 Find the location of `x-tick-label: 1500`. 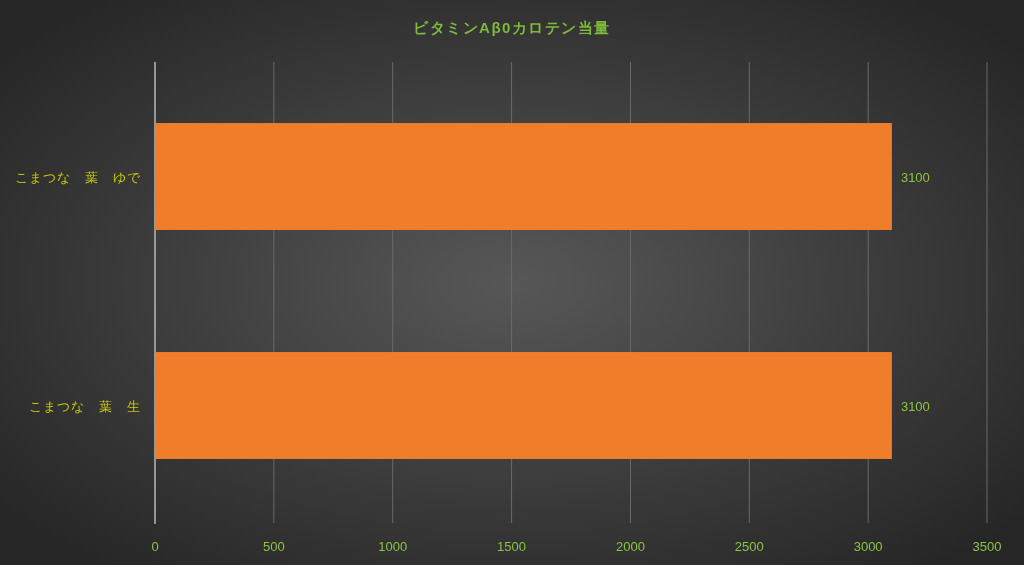

x-tick-label: 1500 is located at coordinates (512, 546).